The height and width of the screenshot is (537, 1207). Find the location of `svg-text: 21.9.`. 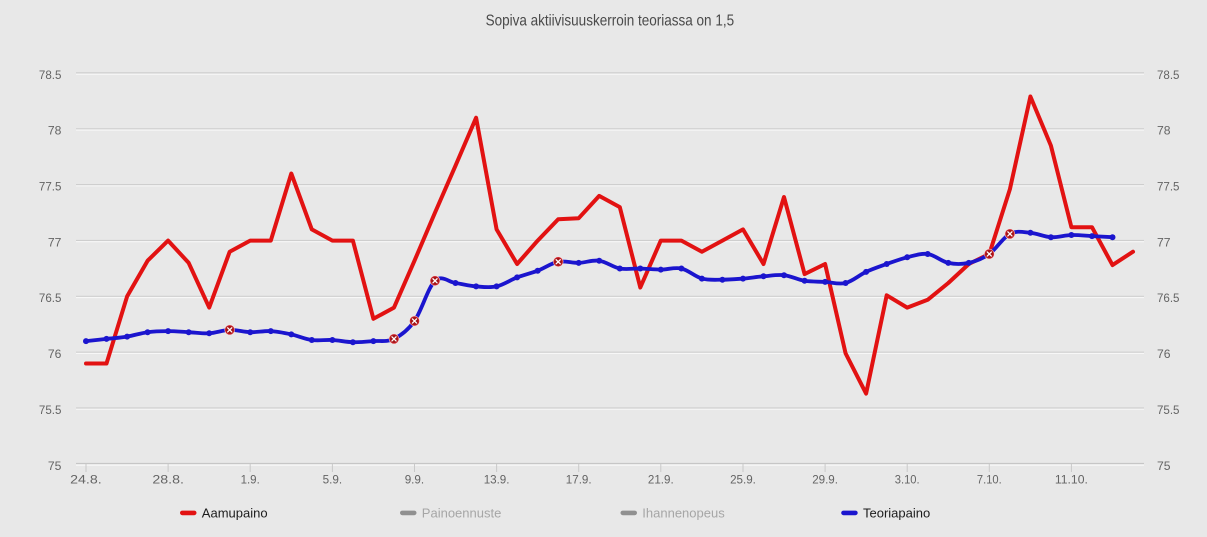

svg-text: 21.9. is located at coordinates (661, 480).